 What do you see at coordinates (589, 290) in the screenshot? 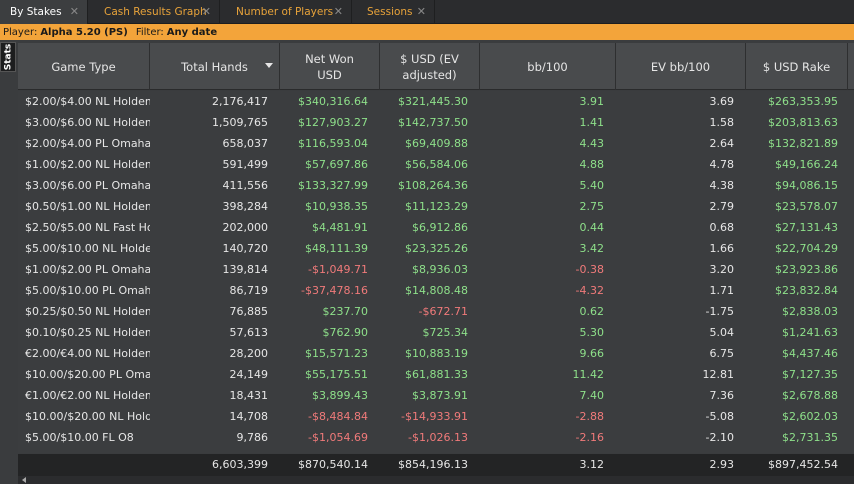
I see `cell-bb100: -4.32` at bounding box center [589, 290].